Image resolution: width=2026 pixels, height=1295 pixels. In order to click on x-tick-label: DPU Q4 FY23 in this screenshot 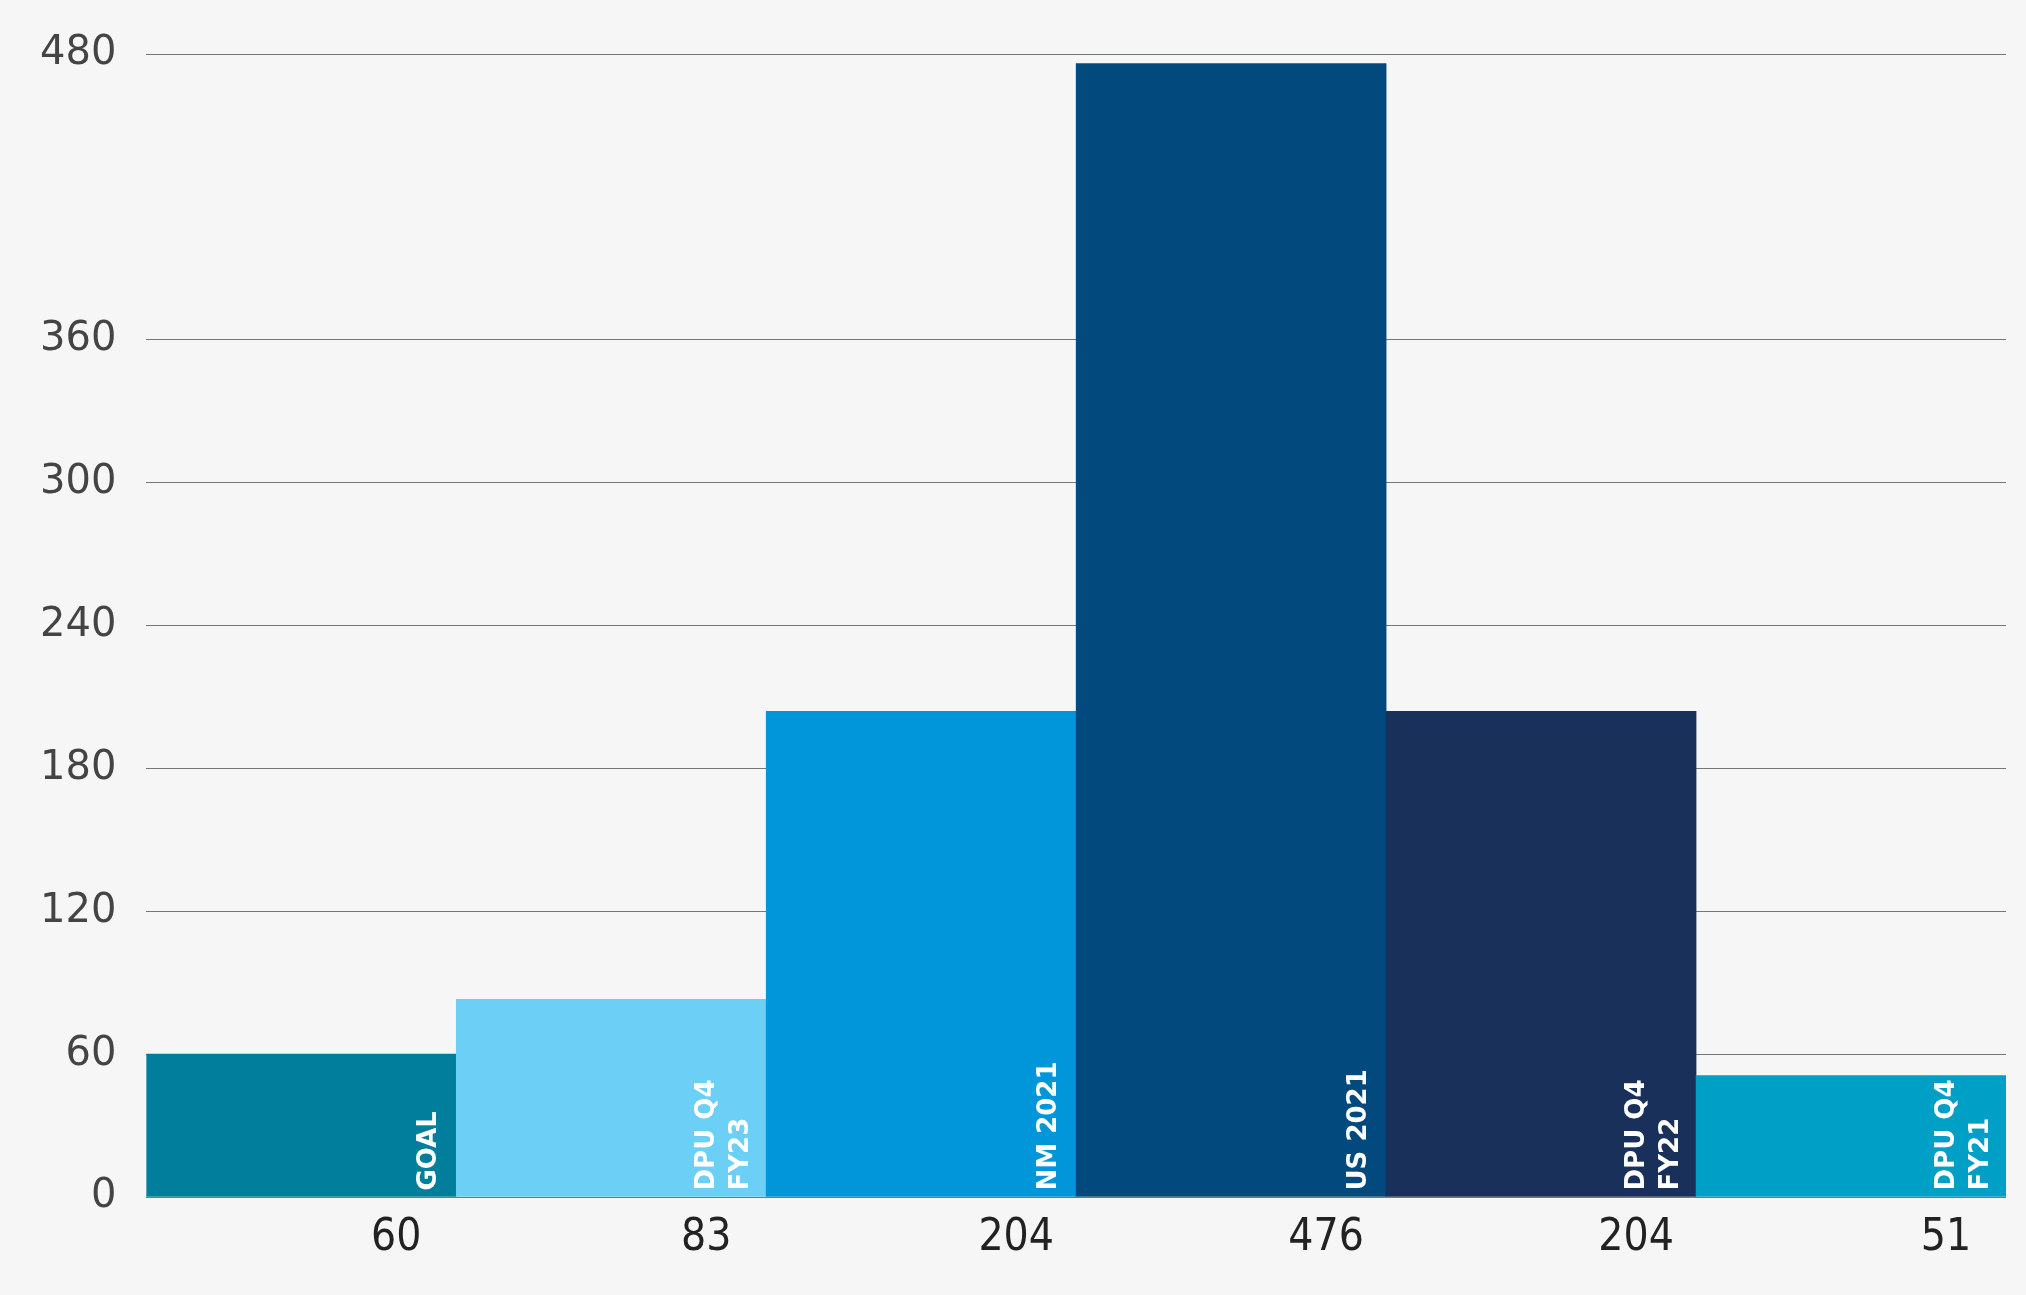, I will do `click(722, 1135)`.